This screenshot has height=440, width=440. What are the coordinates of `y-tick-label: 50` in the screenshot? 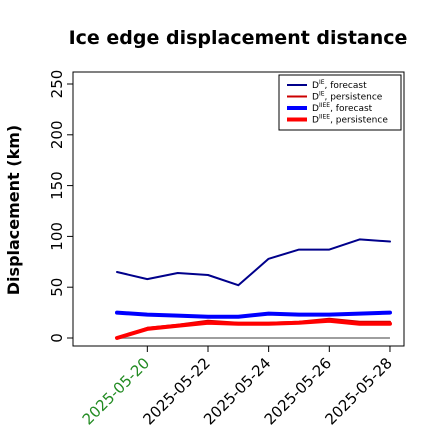 It's located at (57, 287).